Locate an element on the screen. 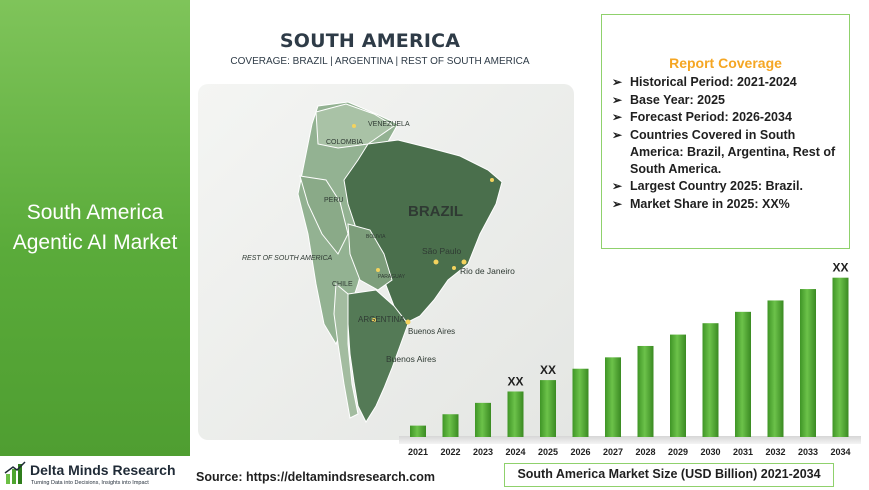  tick-label-2034: 2034 is located at coordinates (840, 452).